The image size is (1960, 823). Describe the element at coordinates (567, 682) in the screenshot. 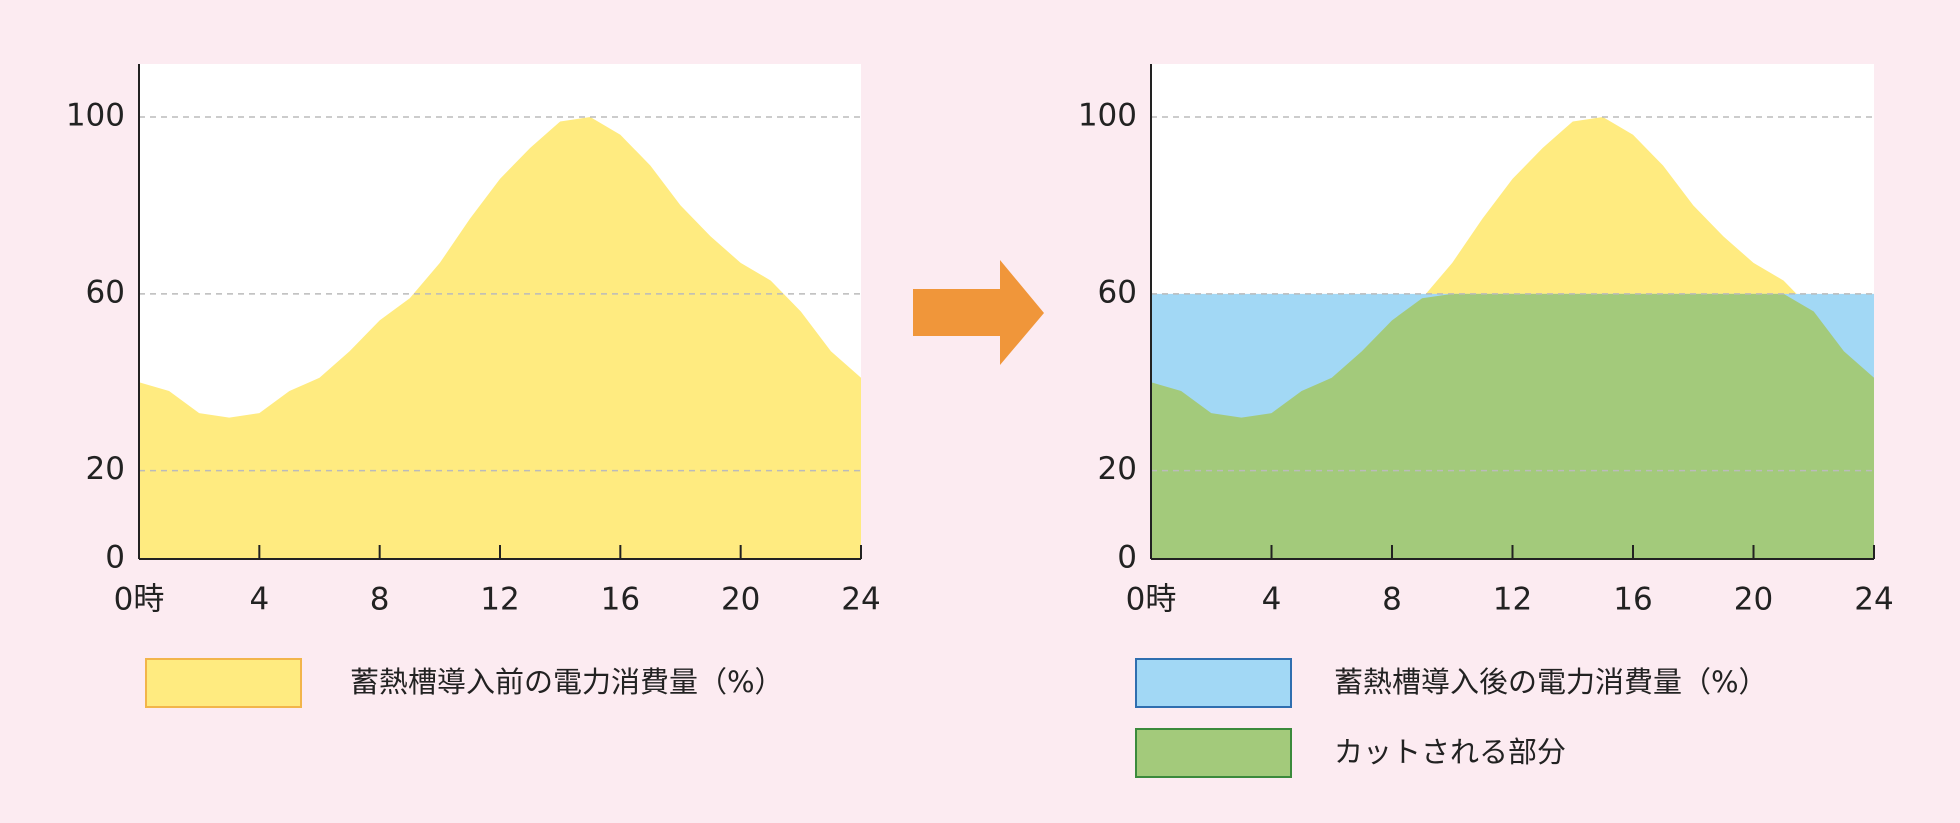

I see `legend-label: 蓄熱槽導入前の電力消費量（%）` at that location.